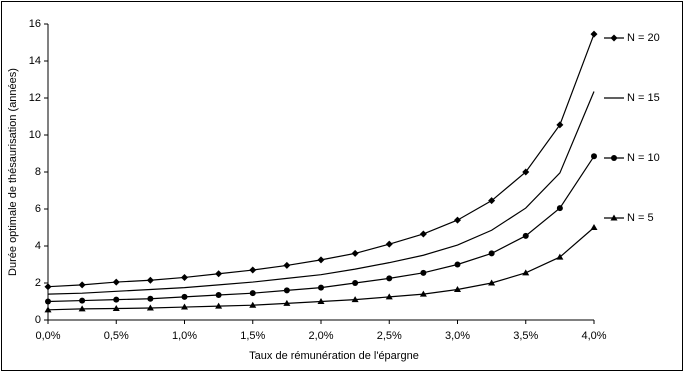  What do you see at coordinates (184, 336) in the screenshot?
I see `x-tick-label: 1,0%` at bounding box center [184, 336].